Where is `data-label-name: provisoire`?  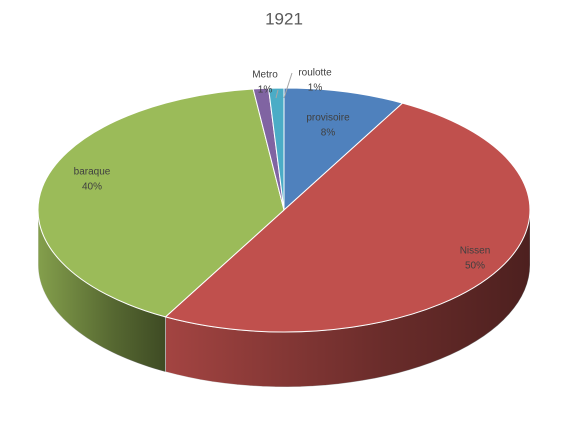 data-label-name: provisoire is located at coordinates (328, 118).